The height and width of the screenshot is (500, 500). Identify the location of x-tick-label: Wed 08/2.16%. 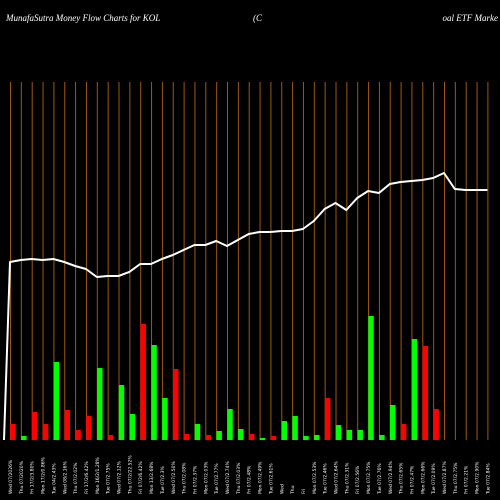
(65, 477).